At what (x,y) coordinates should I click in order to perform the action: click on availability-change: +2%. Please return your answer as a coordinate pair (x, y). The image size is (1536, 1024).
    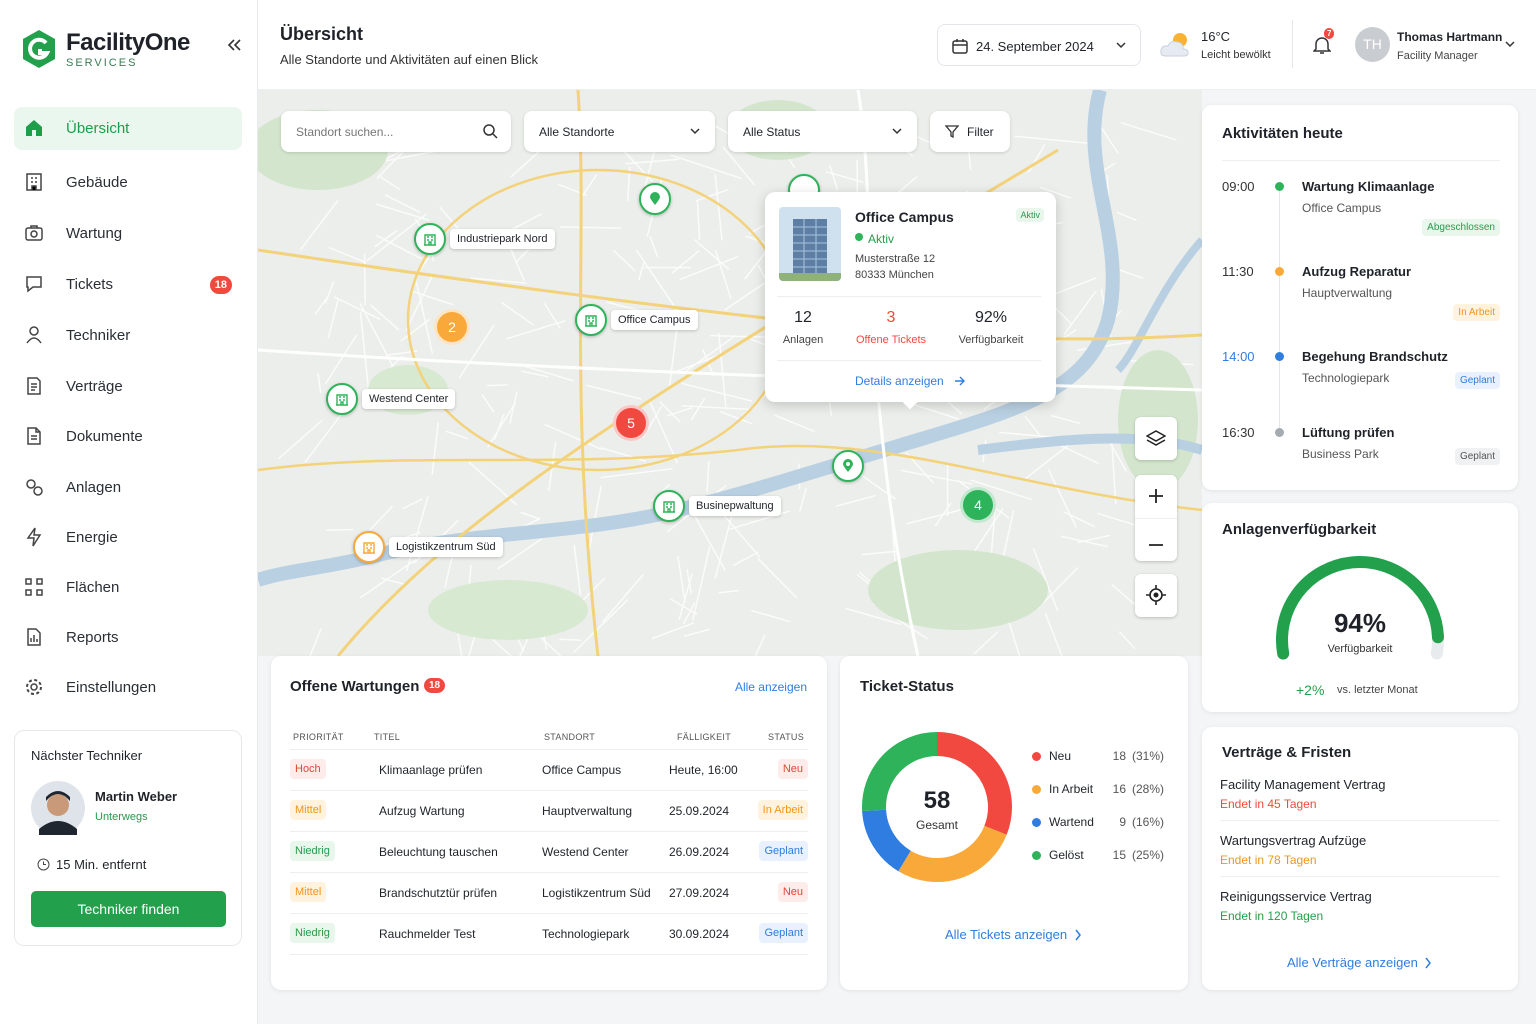
    Looking at the image, I should click on (1310, 690).